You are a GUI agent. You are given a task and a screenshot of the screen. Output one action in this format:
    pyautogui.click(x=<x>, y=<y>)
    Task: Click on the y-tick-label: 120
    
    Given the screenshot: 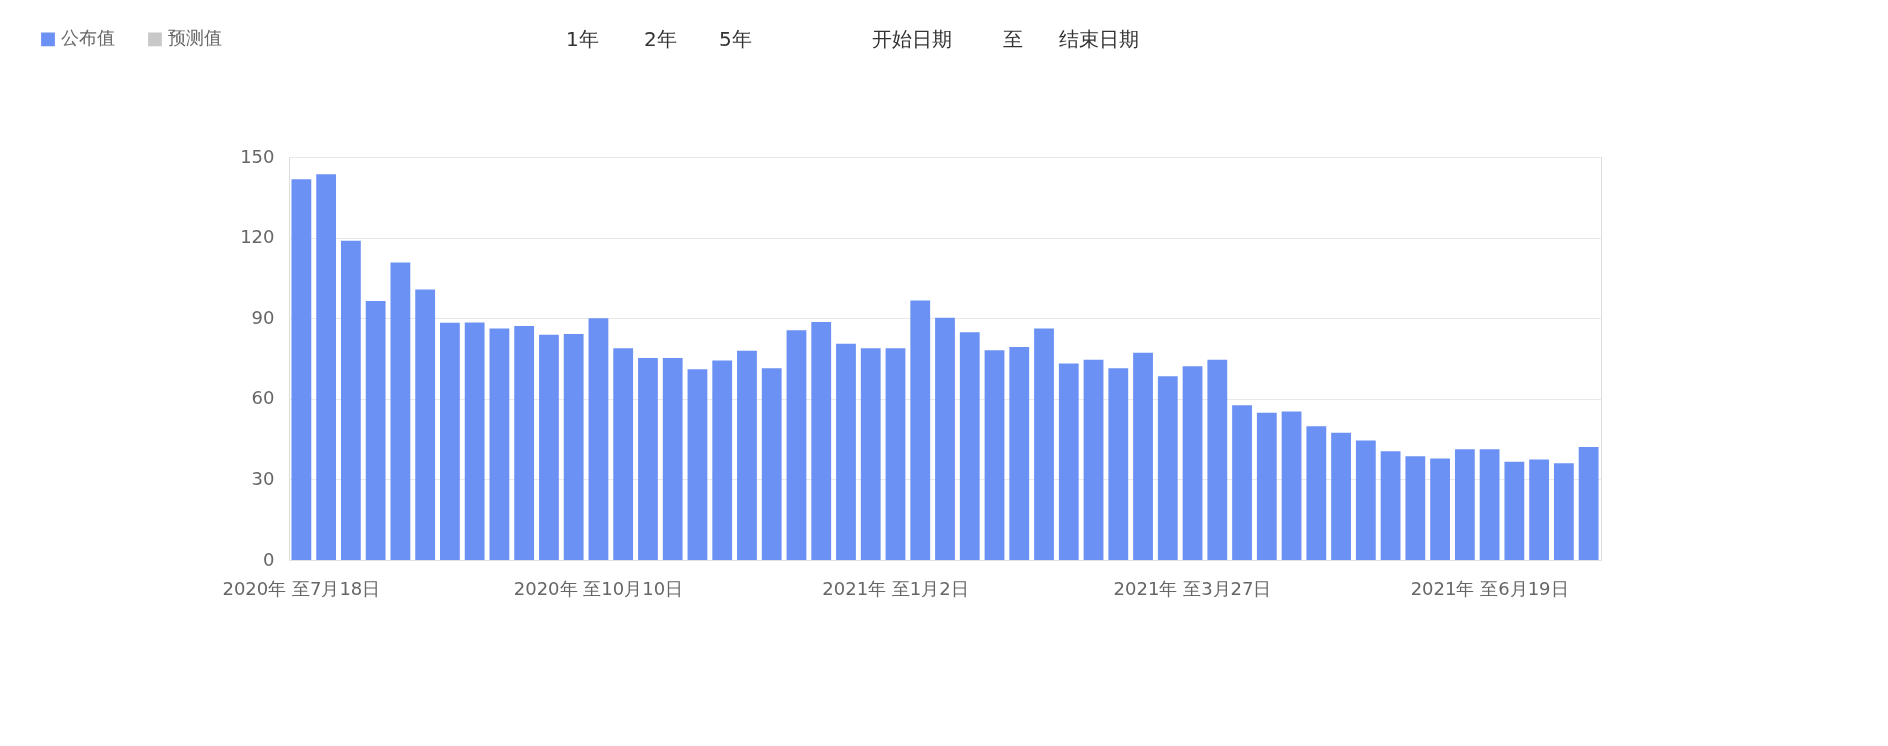 What is the action you would take?
    pyautogui.click(x=257, y=237)
    